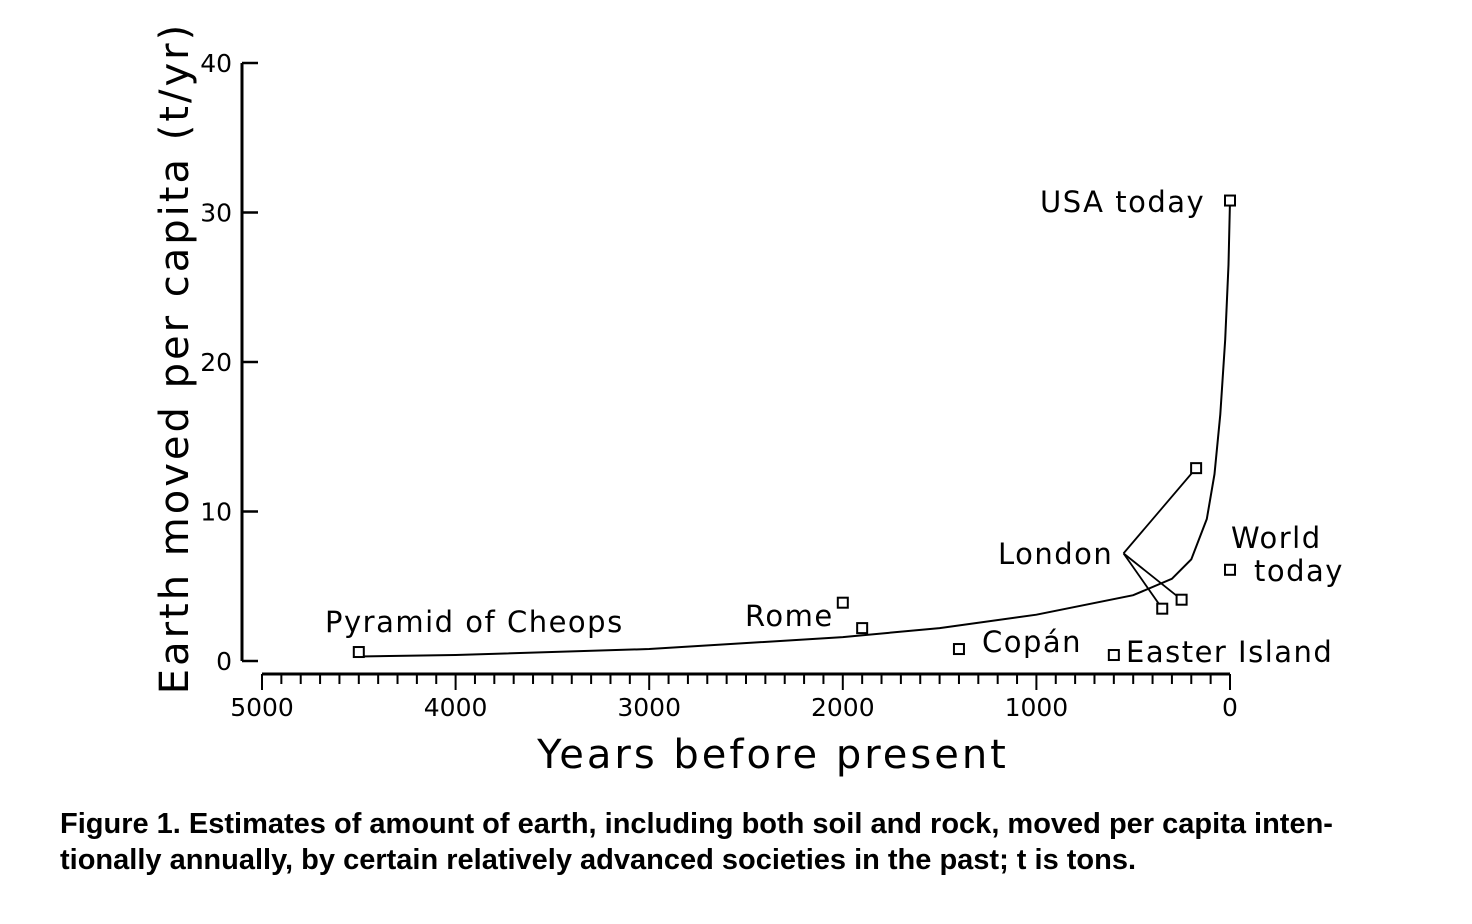 Image resolution: width=1472 pixels, height=924 pixels. I want to click on annotation-usa-today: USA today, so click(1122, 202).